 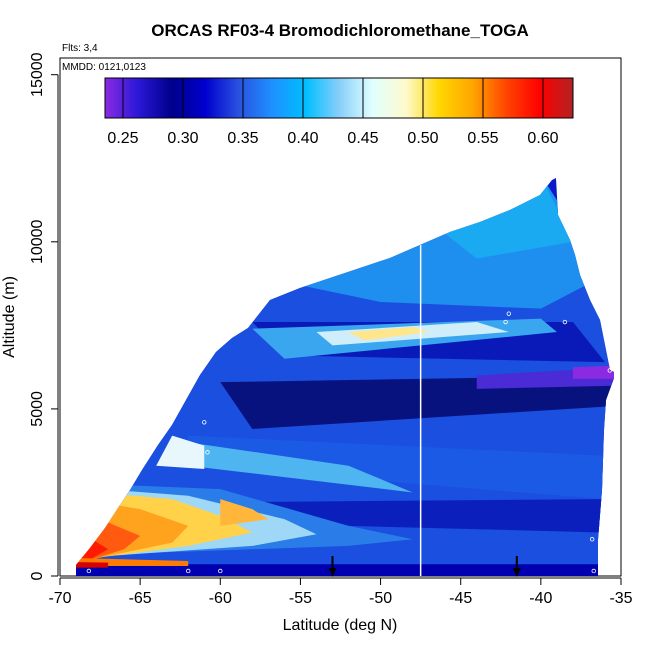 I want to click on dates-note: MMDD: 0121,0123, so click(x=104, y=67).